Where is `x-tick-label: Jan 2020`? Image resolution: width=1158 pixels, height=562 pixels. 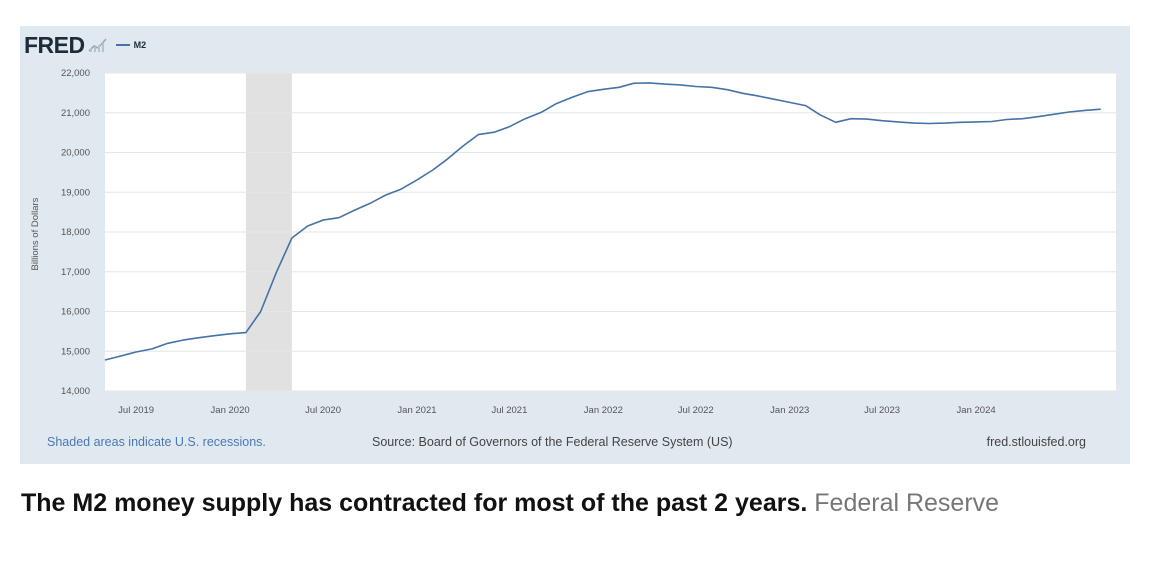 x-tick-label: Jan 2020 is located at coordinates (230, 410).